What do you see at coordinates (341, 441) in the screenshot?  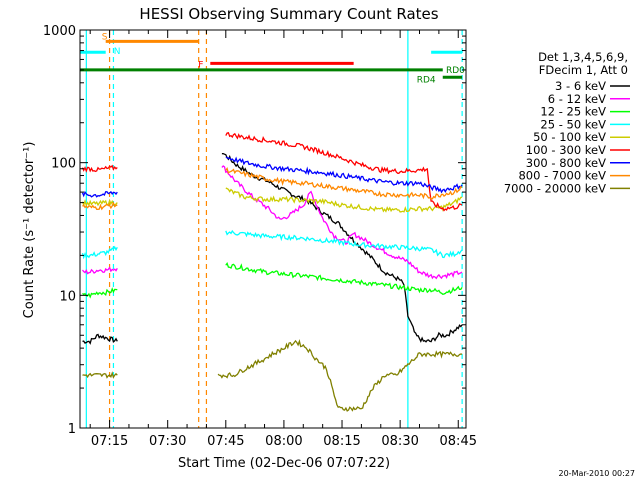 I see `x-tick-label: 08:15` at bounding box center [341, 441].